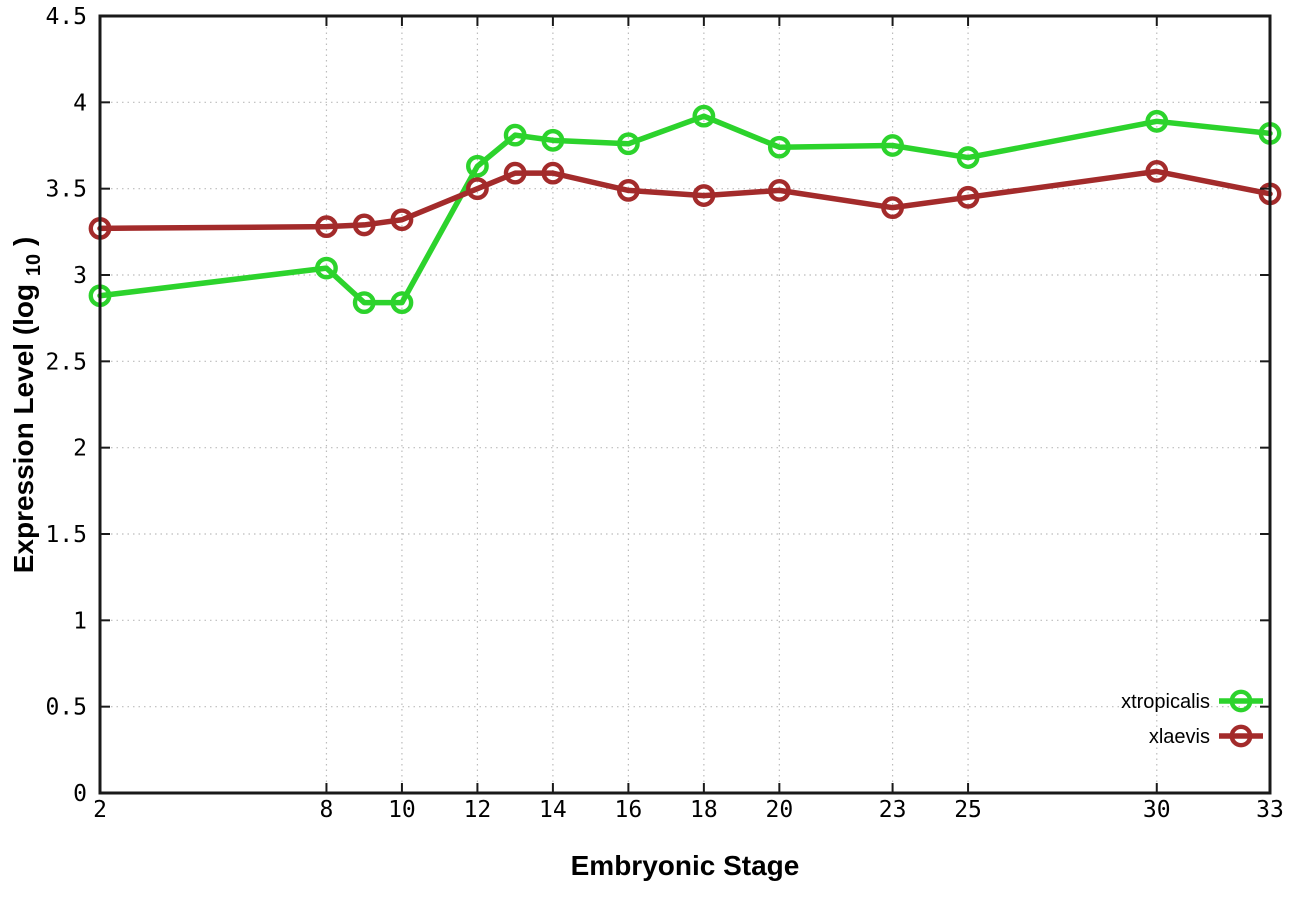 The width and height of the screenshot is (1296, 907). What do you see at coordinates (1165, 702) in the screenshot?
I see `legend-label-xtropicalis: xtropicalis` at bounding box center [1165, 702].